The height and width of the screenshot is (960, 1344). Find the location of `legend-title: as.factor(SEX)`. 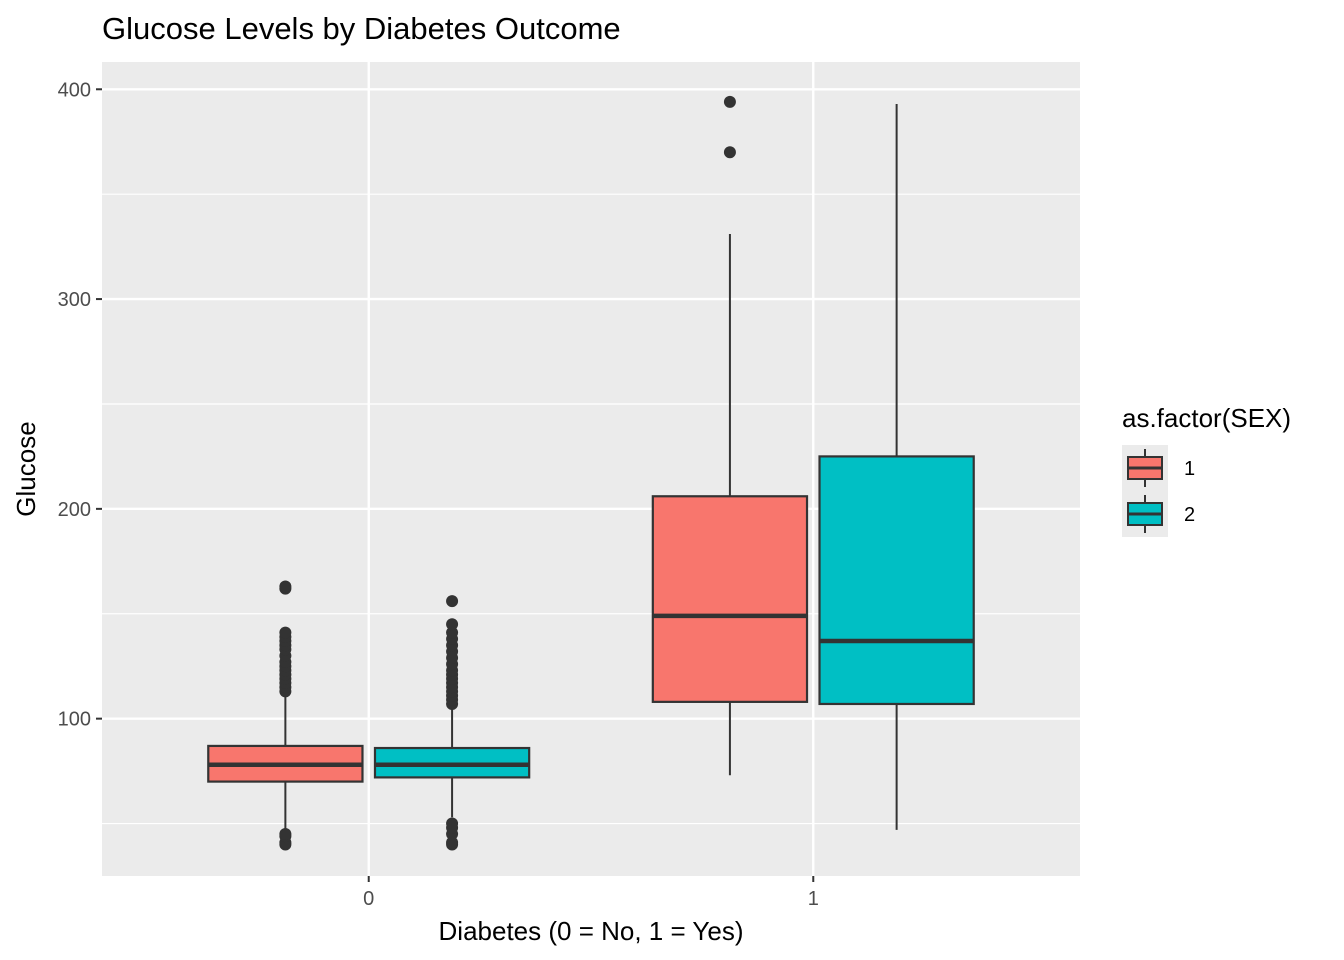

legend-title: as.factor(SEX) is located at coordinates (1206, 418).